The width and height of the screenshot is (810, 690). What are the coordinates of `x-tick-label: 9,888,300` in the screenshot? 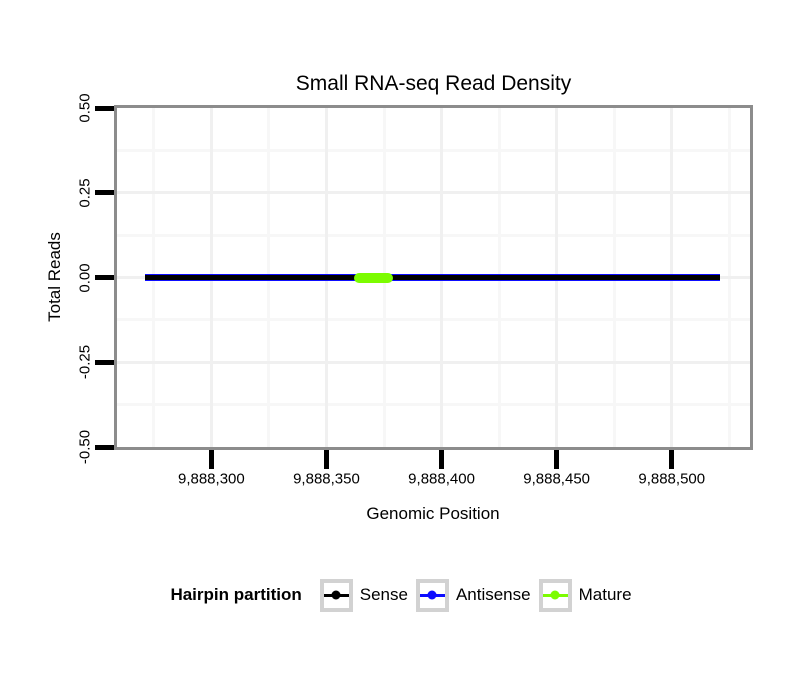 It's located at (211, 479).